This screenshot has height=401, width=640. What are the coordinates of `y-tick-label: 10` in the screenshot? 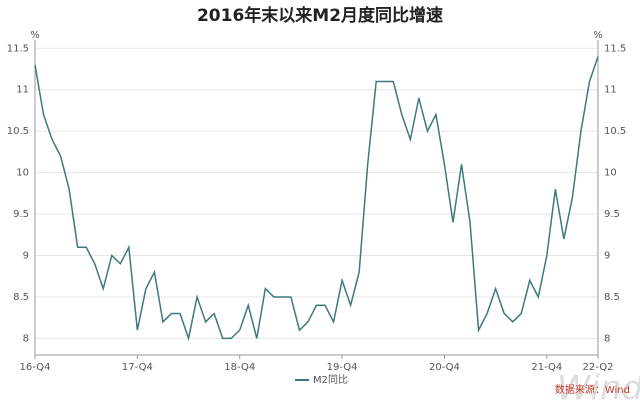 It's located at (22, 173).